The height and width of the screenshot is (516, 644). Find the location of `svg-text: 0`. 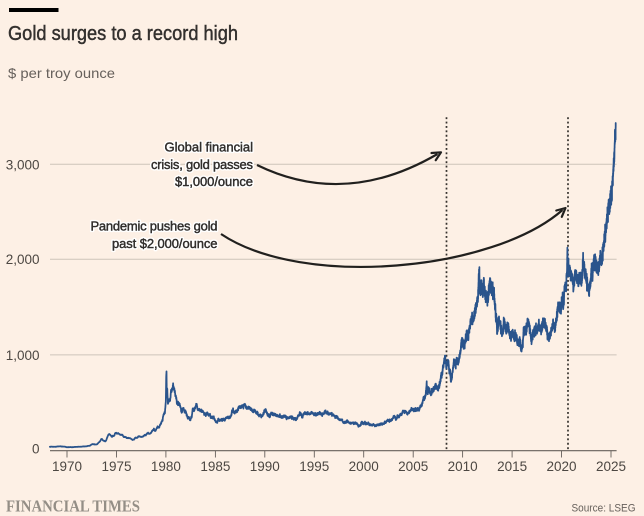

svg-text: 0 is located at coordinates (36, 448).